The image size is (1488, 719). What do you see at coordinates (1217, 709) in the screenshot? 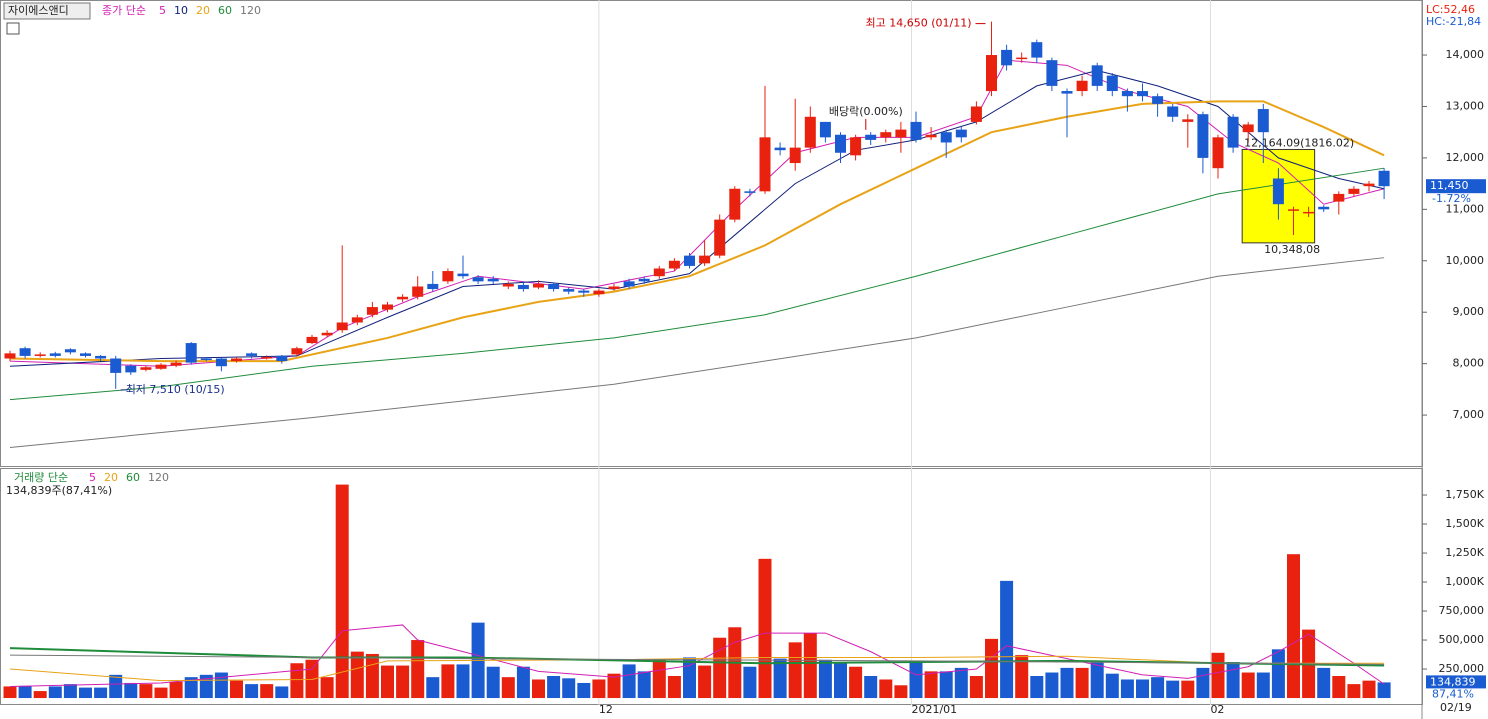
I see `x-tick-label: 02` at bounding box center [1217, 709].